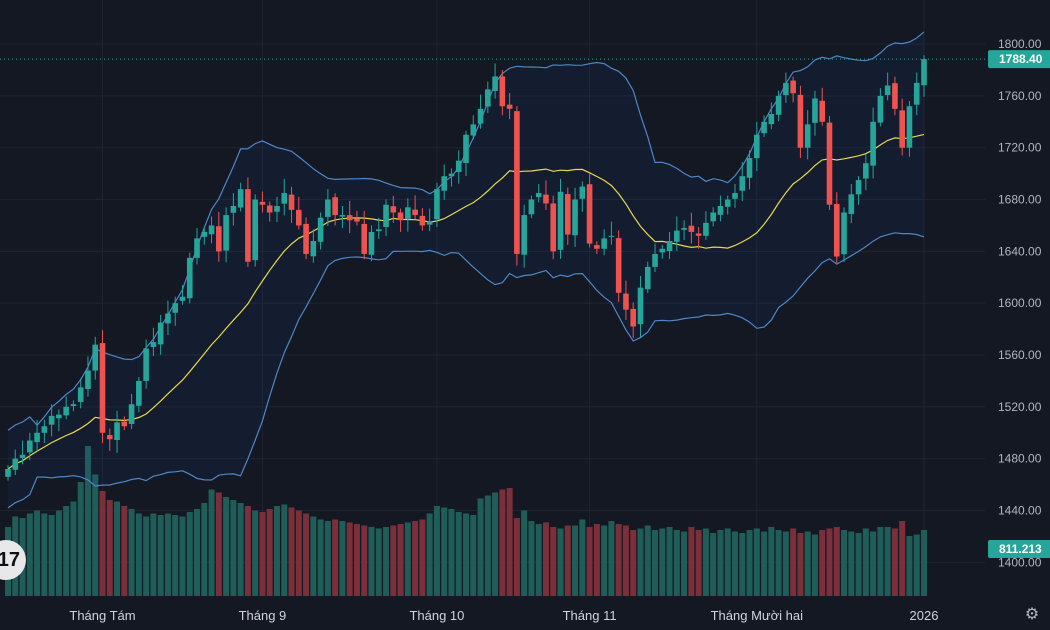  What do you see at coordinates (1020, 355) in the screenshot?
I see `price-tick-label: 1560.00` at bounding box center [1020, 355].